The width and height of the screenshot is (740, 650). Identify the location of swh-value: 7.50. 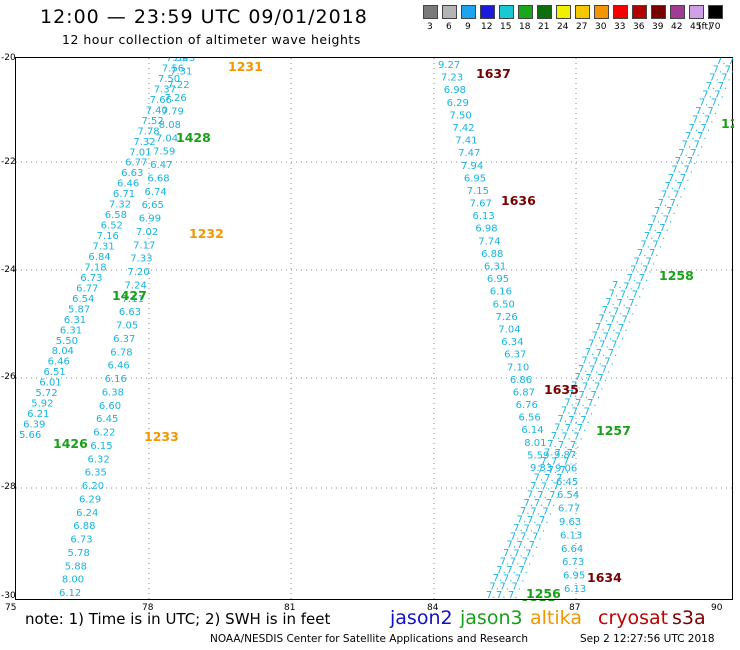
(461, 115).